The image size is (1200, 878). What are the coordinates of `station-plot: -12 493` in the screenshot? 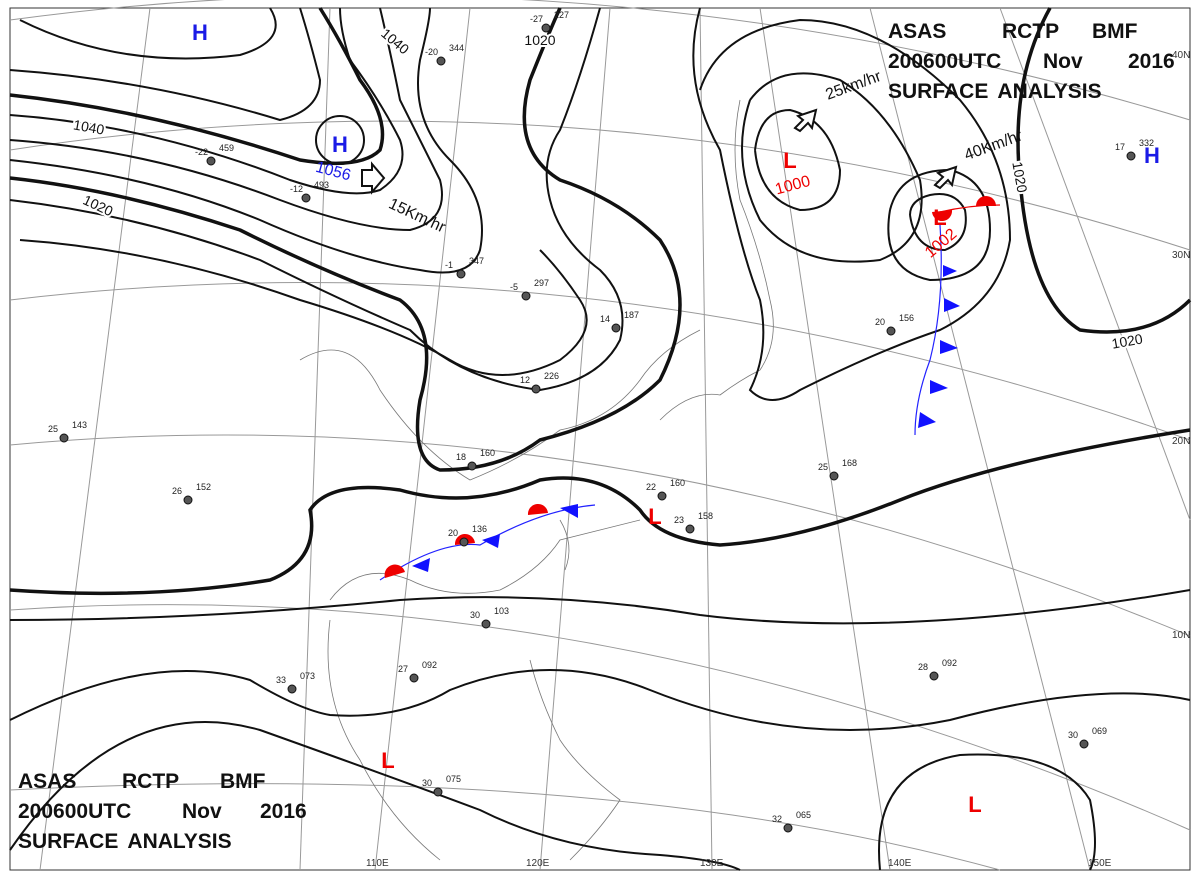 It's located at (309, 191).